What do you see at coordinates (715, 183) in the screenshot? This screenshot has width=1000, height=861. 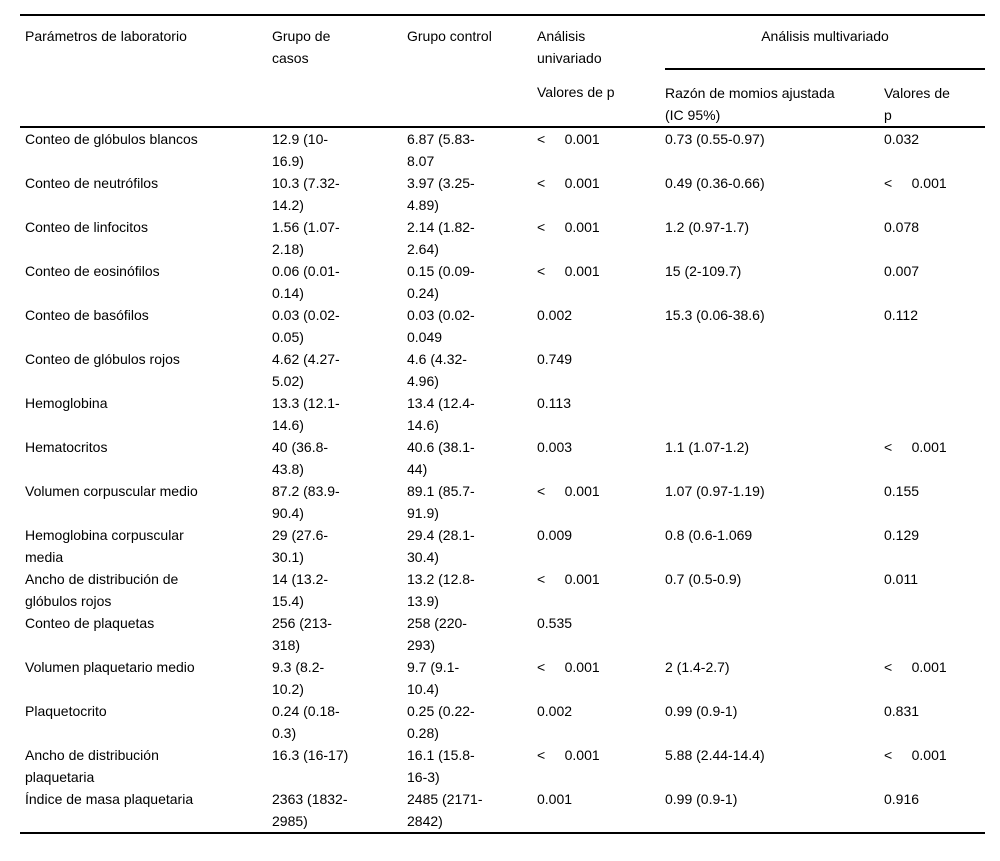 I see `cell-razon-momios: 0.49 (0.36-0.66)` at bounding box center [715, 183].